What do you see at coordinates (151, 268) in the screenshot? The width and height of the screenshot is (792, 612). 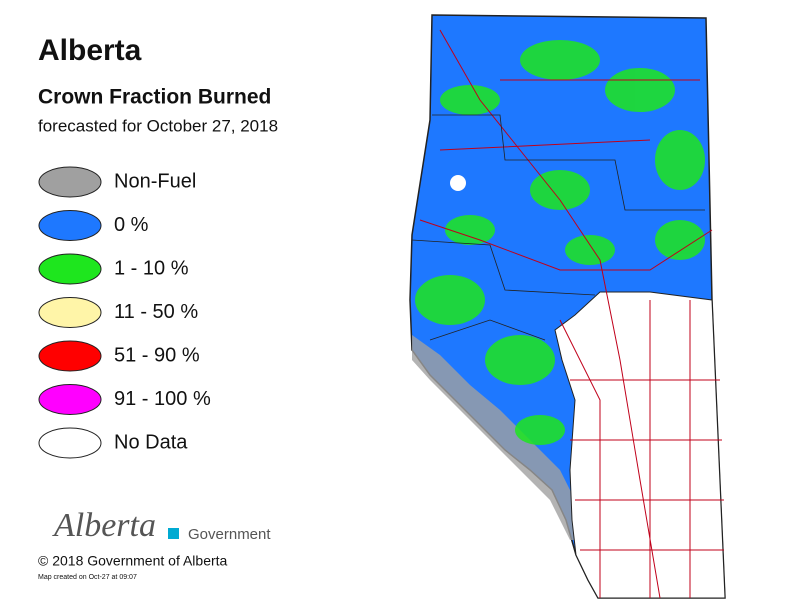 I see `legend-label: 1 - 10 %` at bounding box center [151, 268].